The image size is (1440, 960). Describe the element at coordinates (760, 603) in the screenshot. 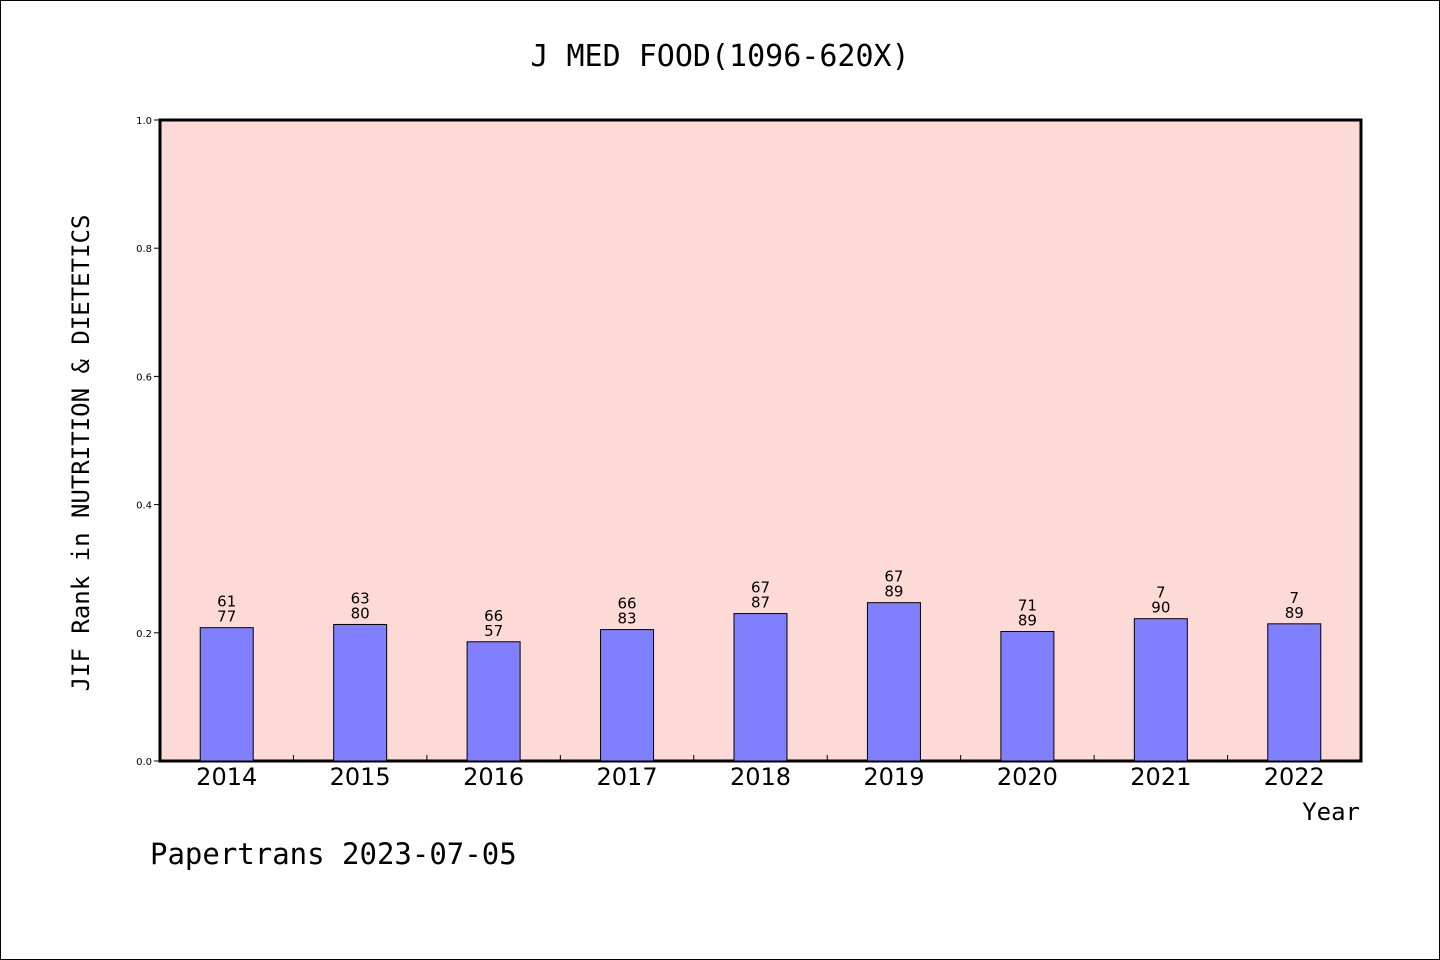

I see `bar-label-total: 87` at that location.